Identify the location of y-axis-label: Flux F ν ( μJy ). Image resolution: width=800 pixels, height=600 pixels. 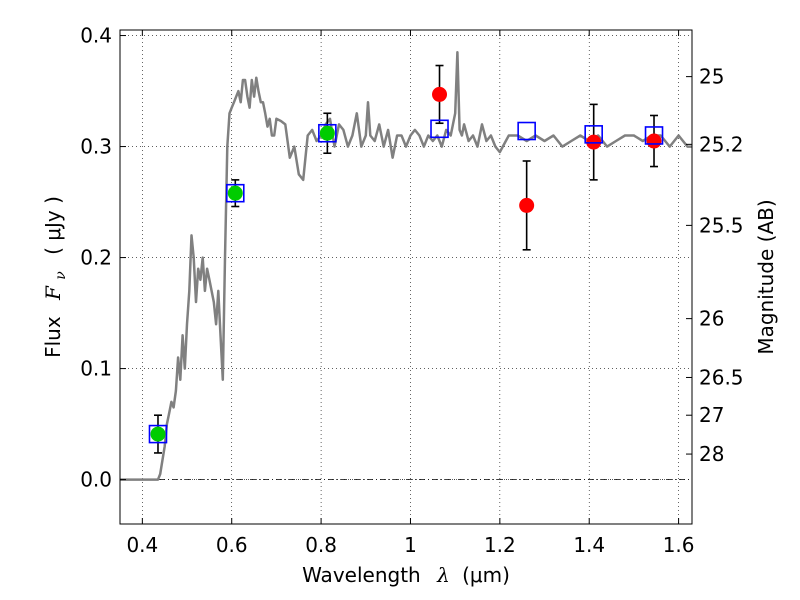
(55, 277).